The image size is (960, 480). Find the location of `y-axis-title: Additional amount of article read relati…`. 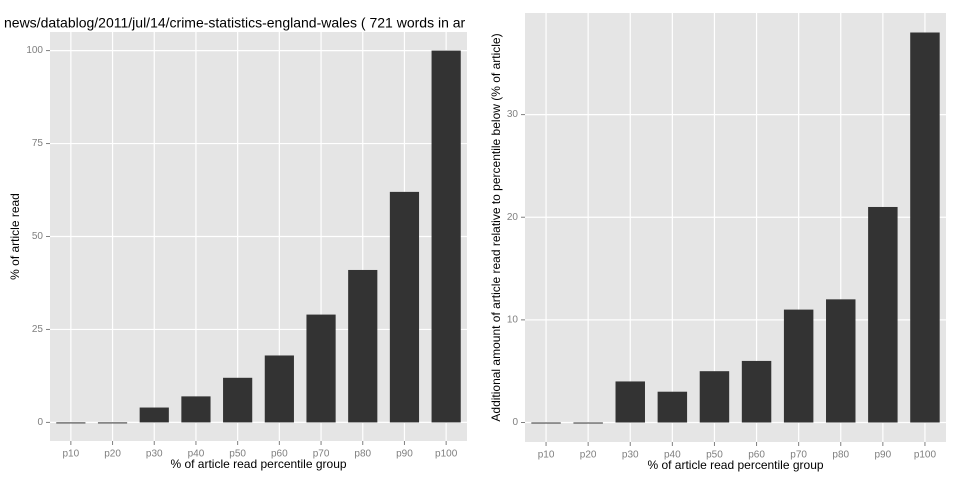

y-axis-title: Additional amount of article read relati… is located at coordinates (496, 227).